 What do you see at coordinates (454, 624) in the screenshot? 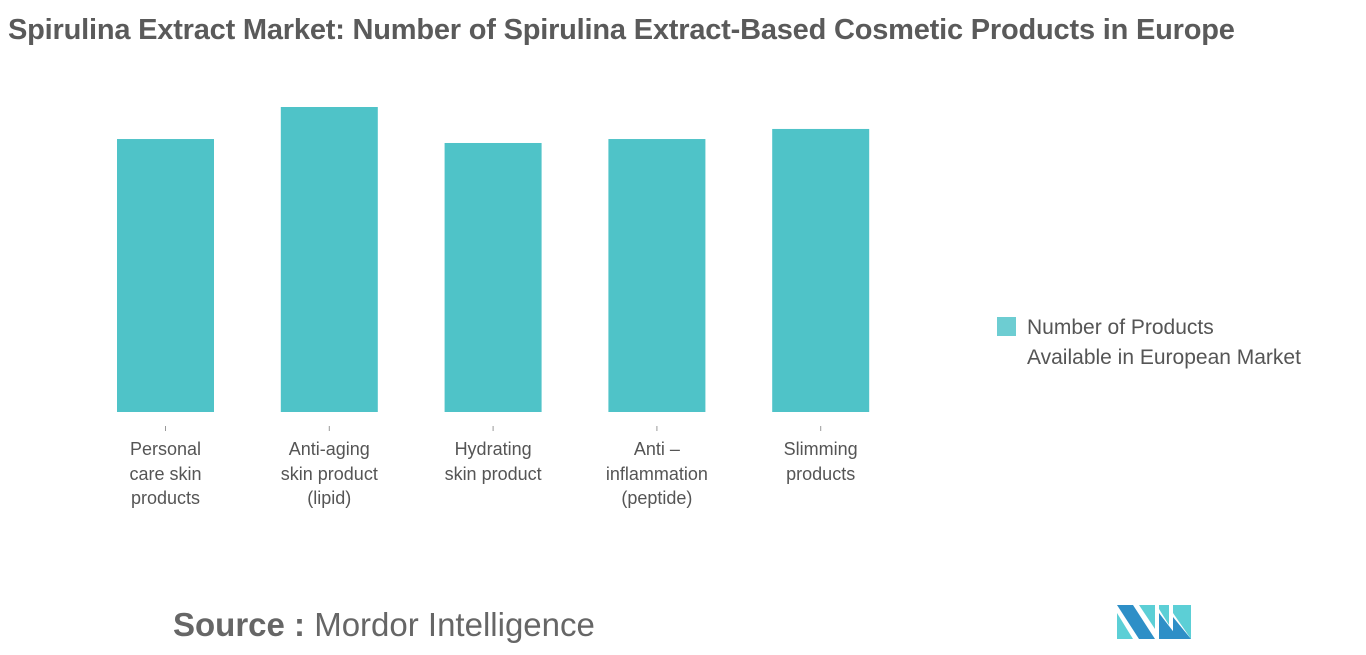
I see `source-value: Mordor Intelligence` at bounding box center [454, 624].